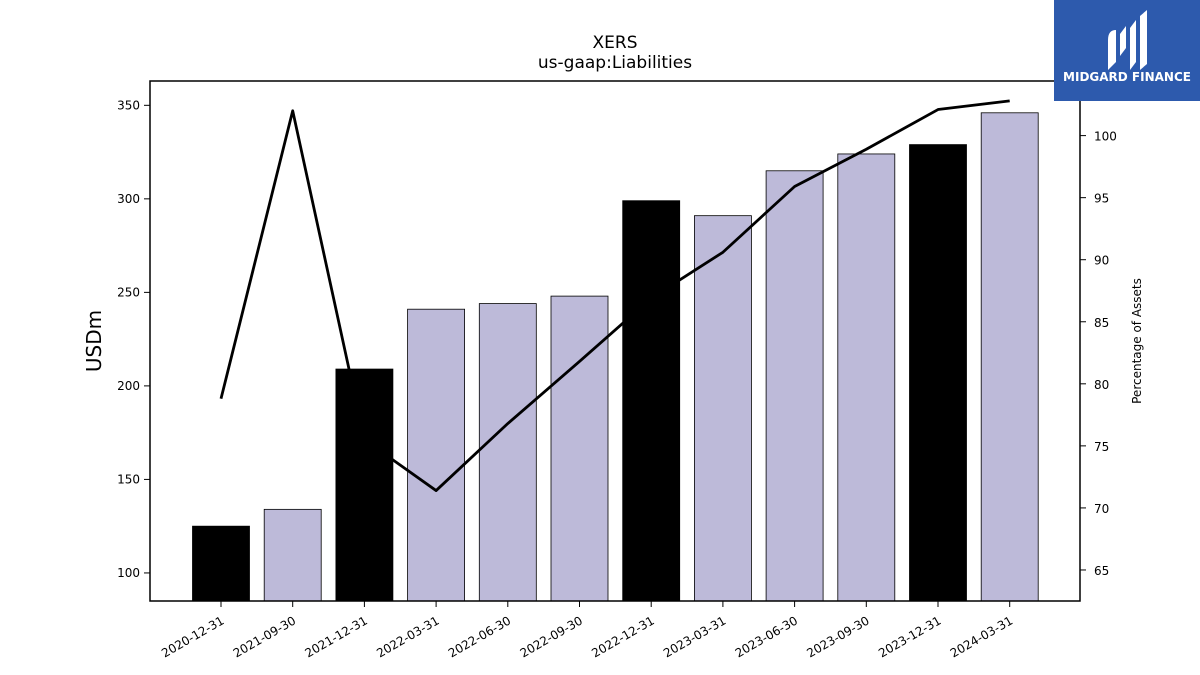 The image size is (1200, 675). What do you see at coordinates (615, 63) in the screenshot?
I see `chart-subtitle: us-gaap:Liabilities` at bounding box center [615, 63].